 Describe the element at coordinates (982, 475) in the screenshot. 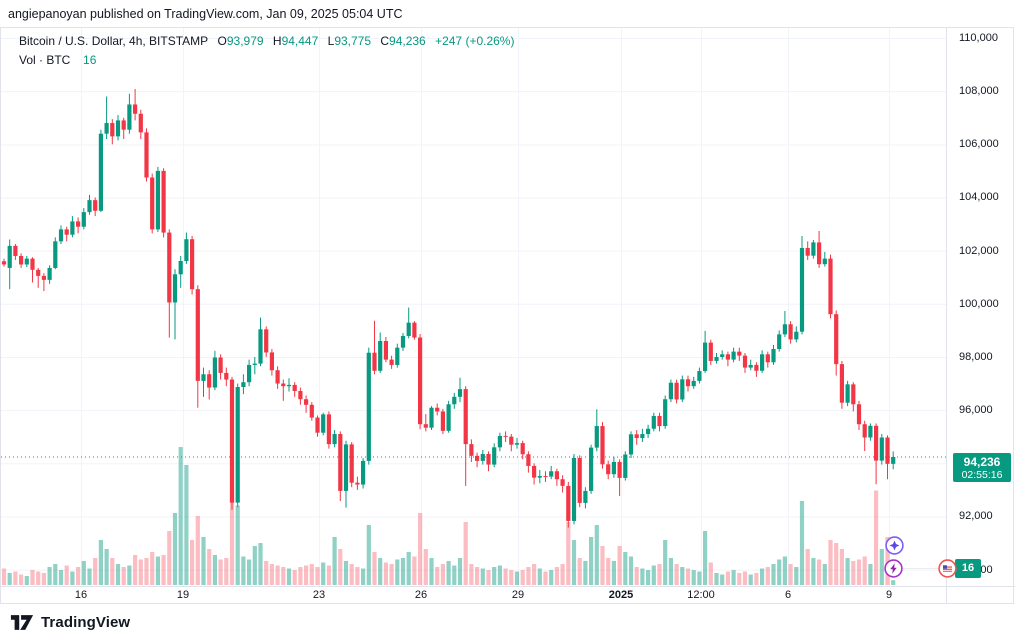

I see `bar-countdown: 02:55:16` at that location.